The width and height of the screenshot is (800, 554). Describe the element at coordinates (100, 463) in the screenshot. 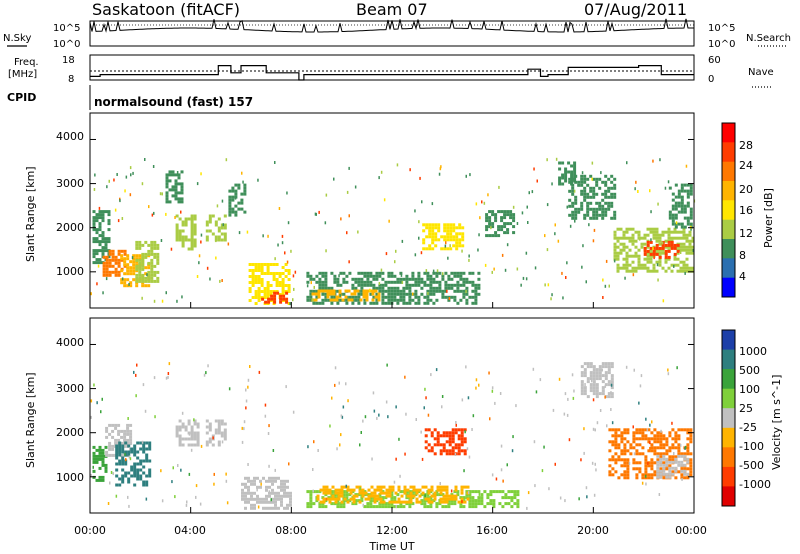

I see `vel-region` at that location.